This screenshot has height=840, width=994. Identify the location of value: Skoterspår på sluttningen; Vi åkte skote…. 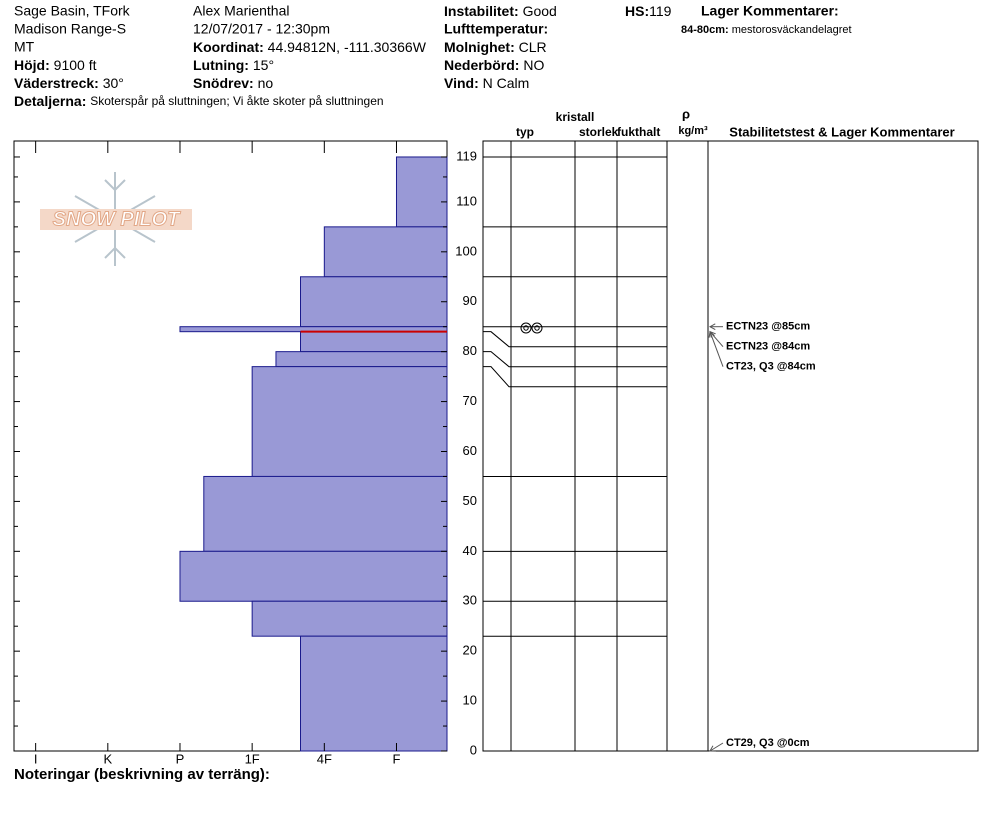
(236, 101).